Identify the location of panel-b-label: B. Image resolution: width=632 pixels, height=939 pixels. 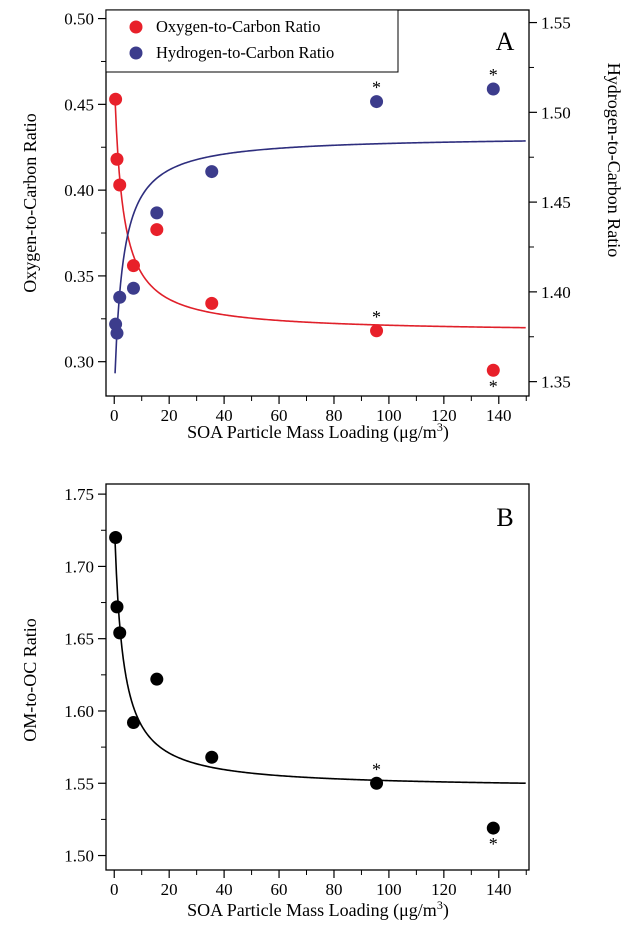
(504, 517).